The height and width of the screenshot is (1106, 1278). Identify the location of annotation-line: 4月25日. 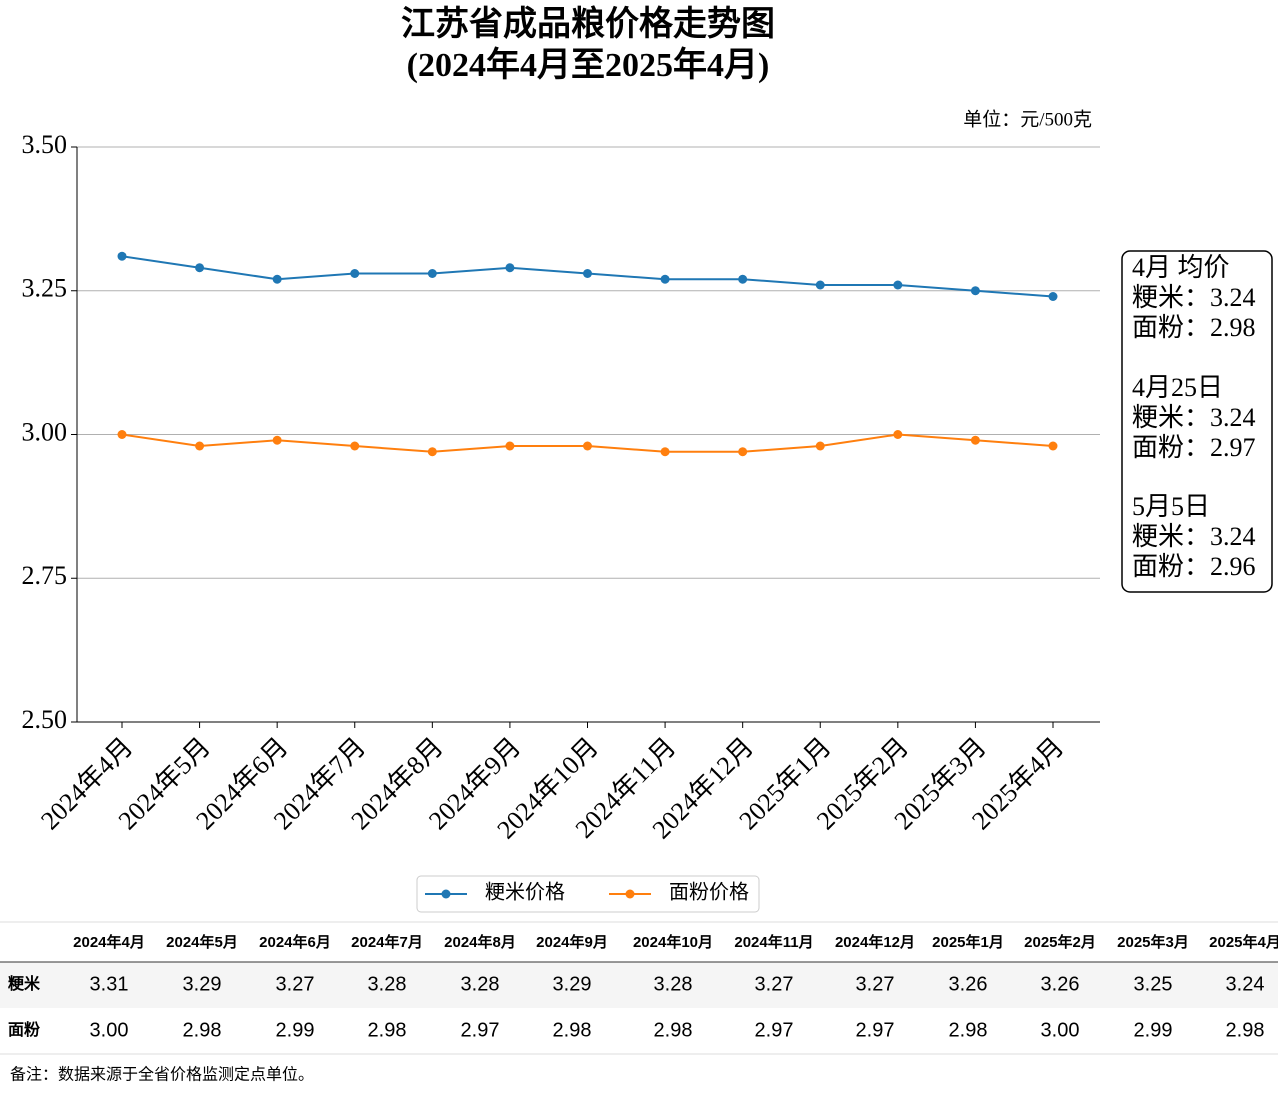
(1177, 387).